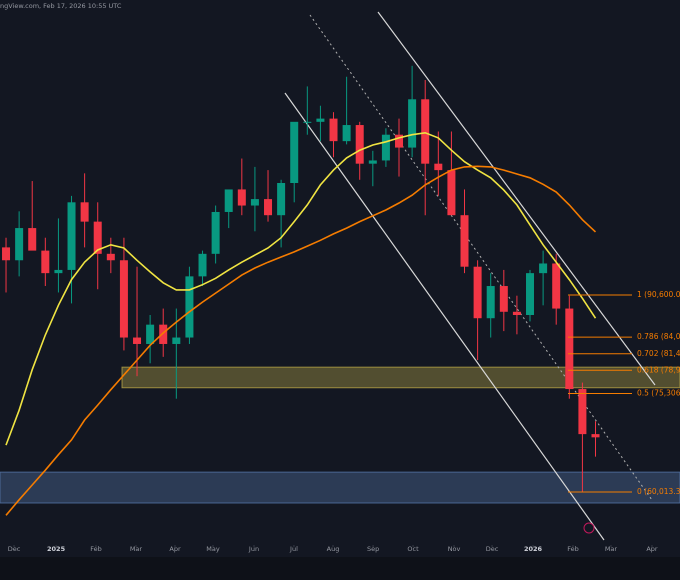 Image resolution: width=680 pixels, height=580 pixels. I want to click on fib-label: 0.5 (75,306.6, so click(658, 393).